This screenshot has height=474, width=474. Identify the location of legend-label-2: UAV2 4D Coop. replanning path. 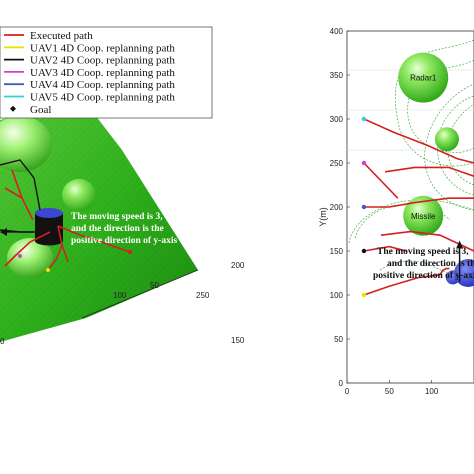
(102, 61).